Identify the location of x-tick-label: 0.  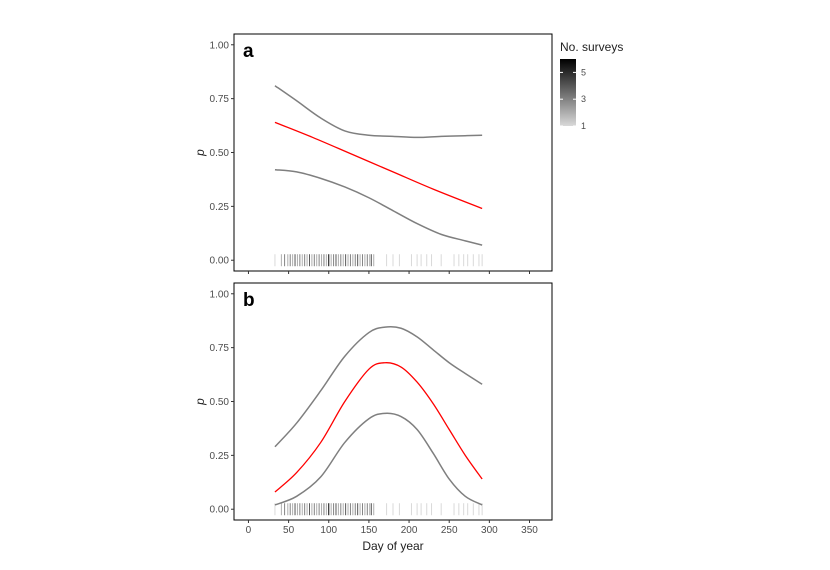
(249, 530).